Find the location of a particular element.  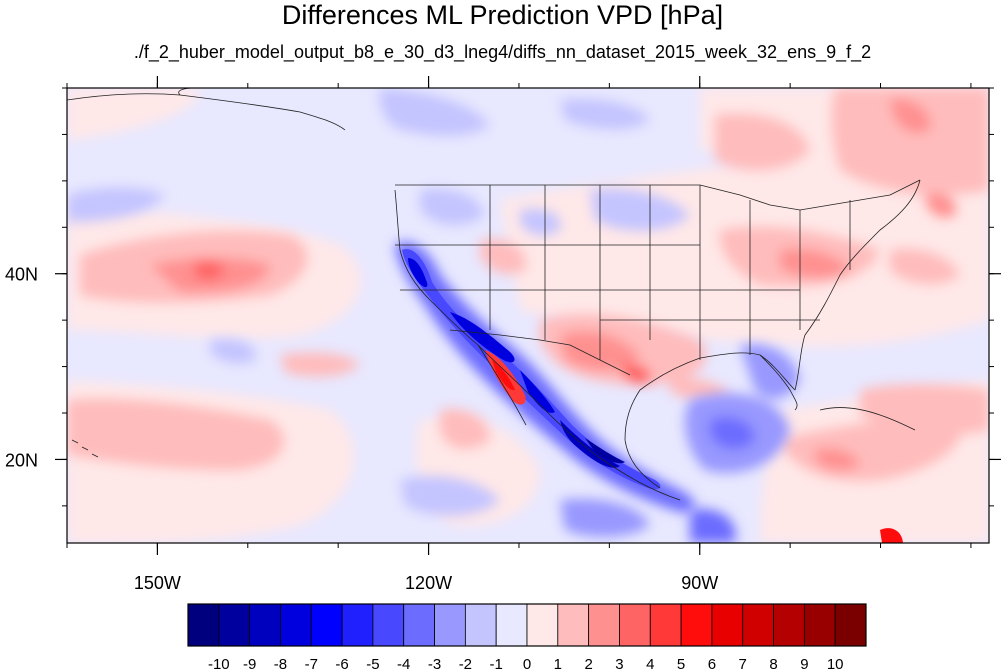

colorbar-label: 2 is located at coordinates (588, 664).